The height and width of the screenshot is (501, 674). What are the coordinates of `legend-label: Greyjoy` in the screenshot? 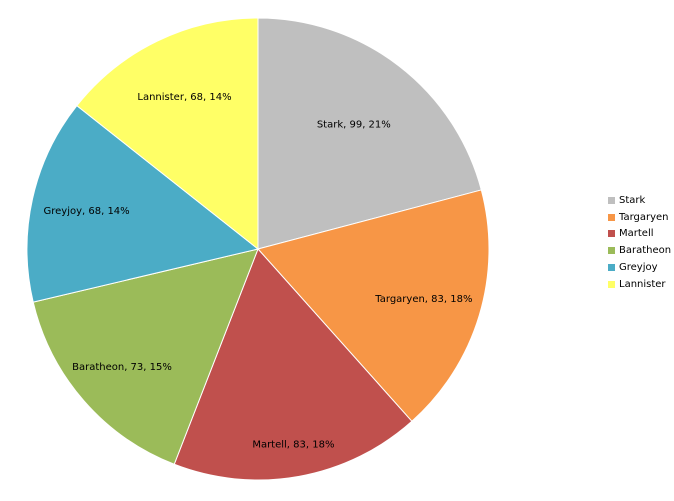 It's located at (638, 268).